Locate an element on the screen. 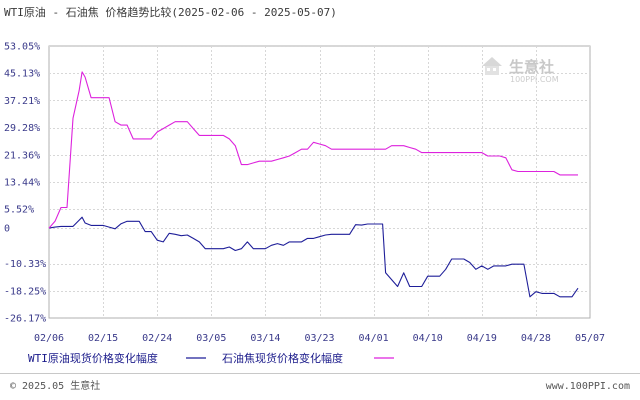 The image size is (640, 400). y-tick-label-3: 29.28% is located at coordinates (22, 128).